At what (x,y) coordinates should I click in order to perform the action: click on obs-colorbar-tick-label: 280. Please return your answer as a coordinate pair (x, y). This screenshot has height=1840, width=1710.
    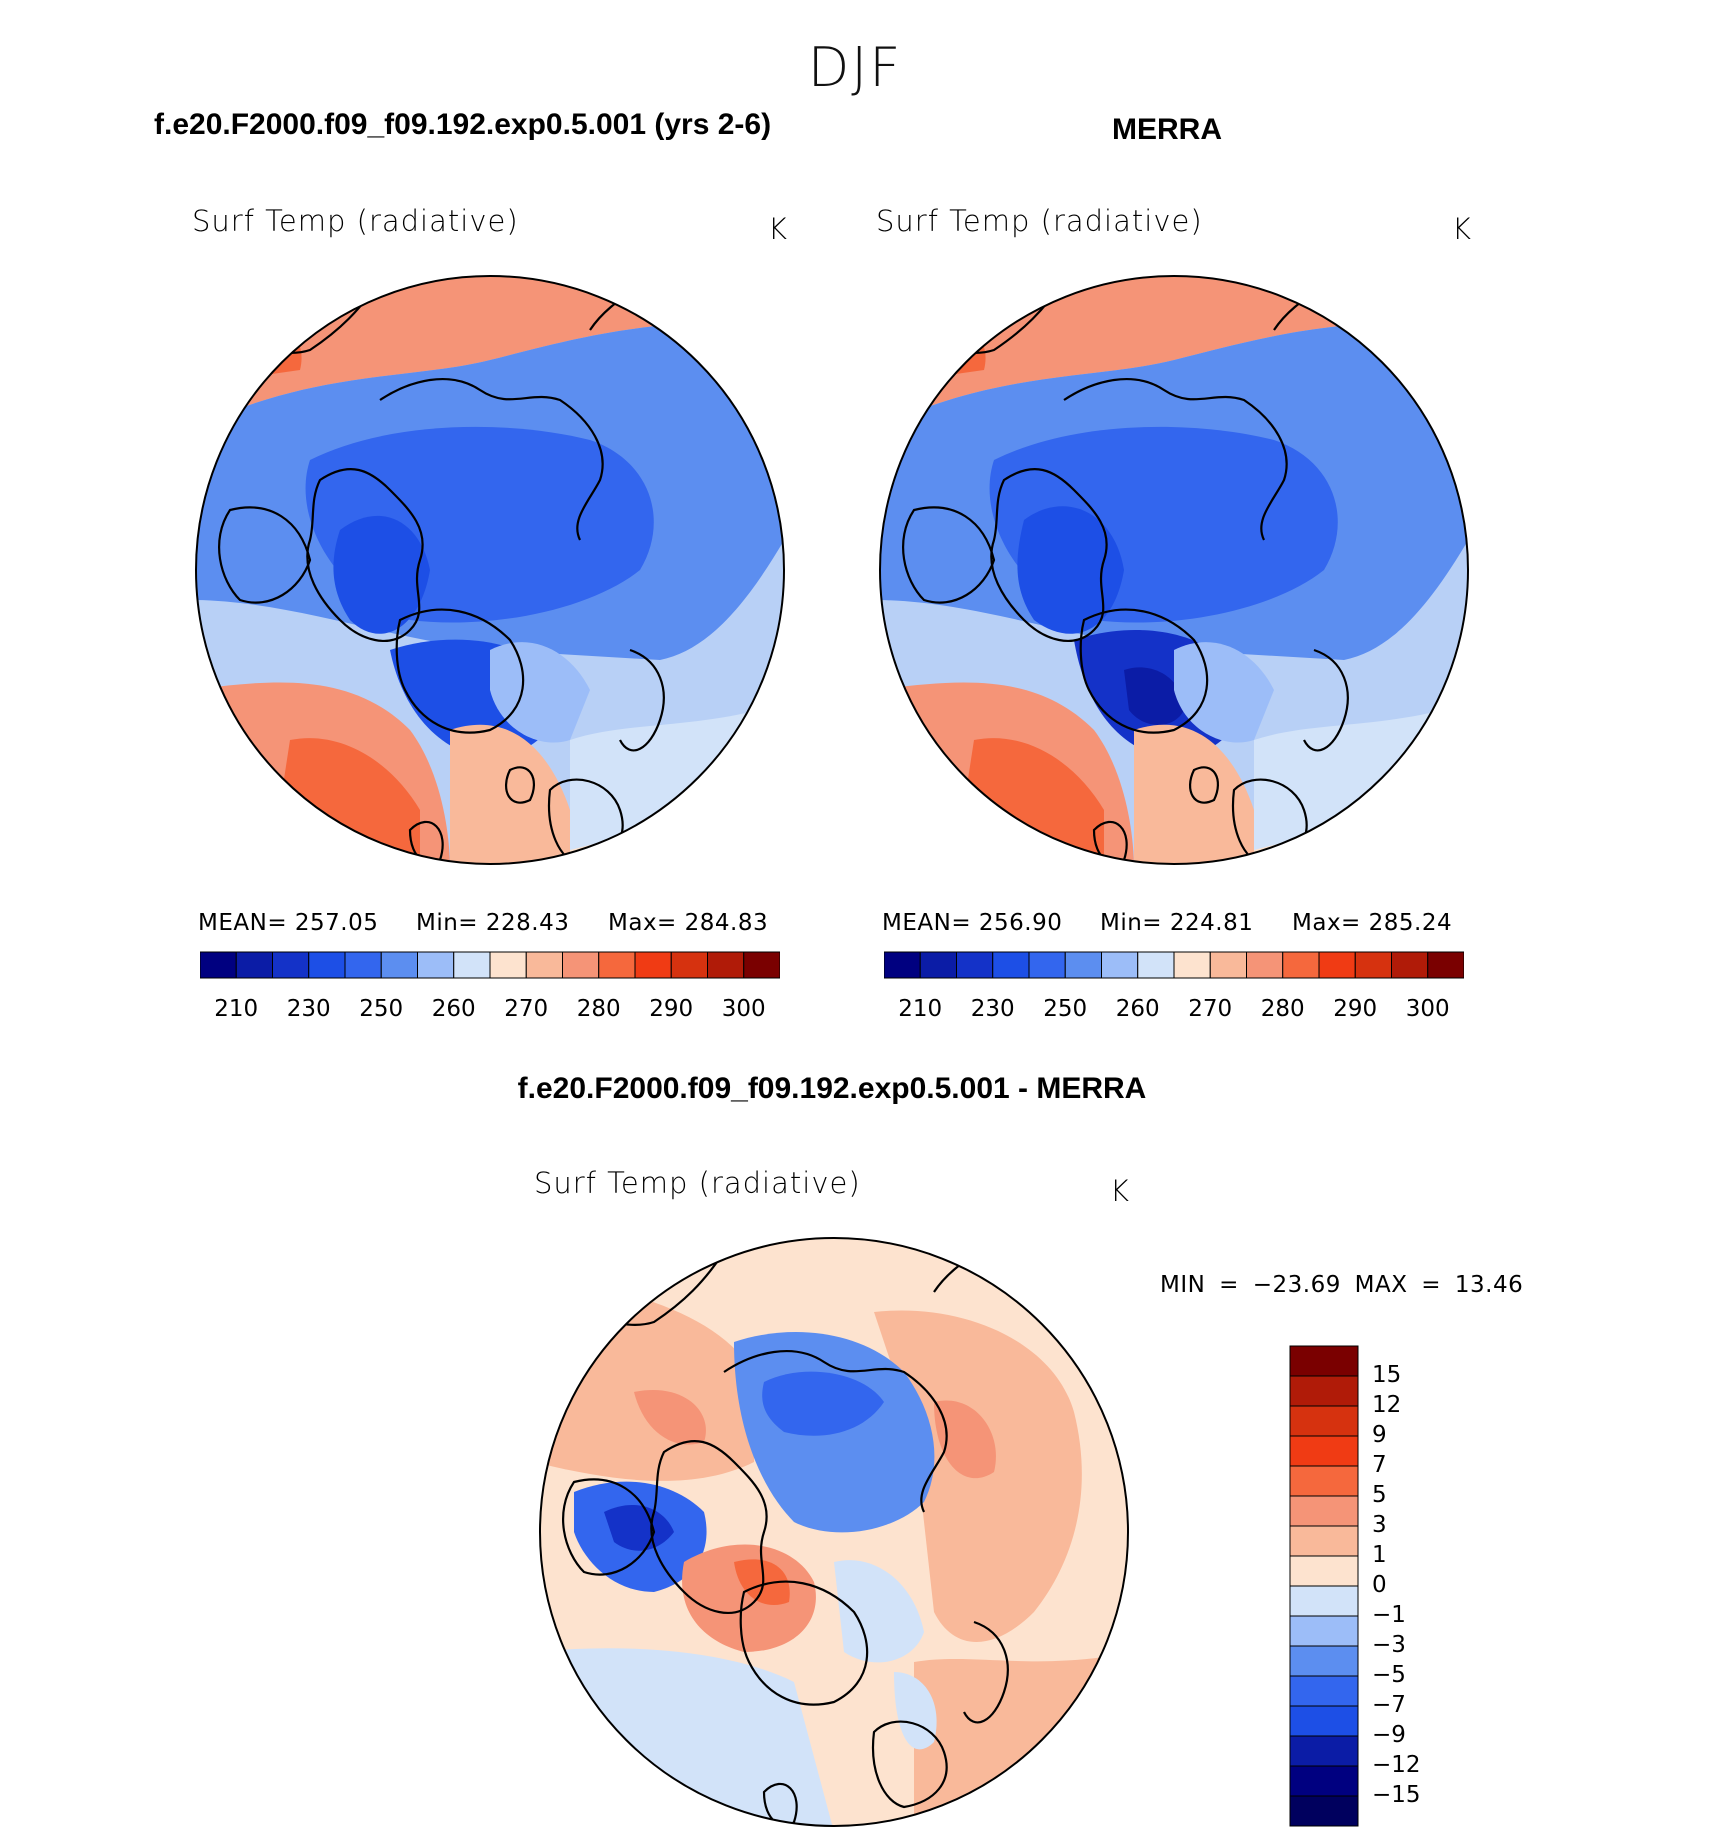
    Looking at the image, I should click on (1282, 1009).